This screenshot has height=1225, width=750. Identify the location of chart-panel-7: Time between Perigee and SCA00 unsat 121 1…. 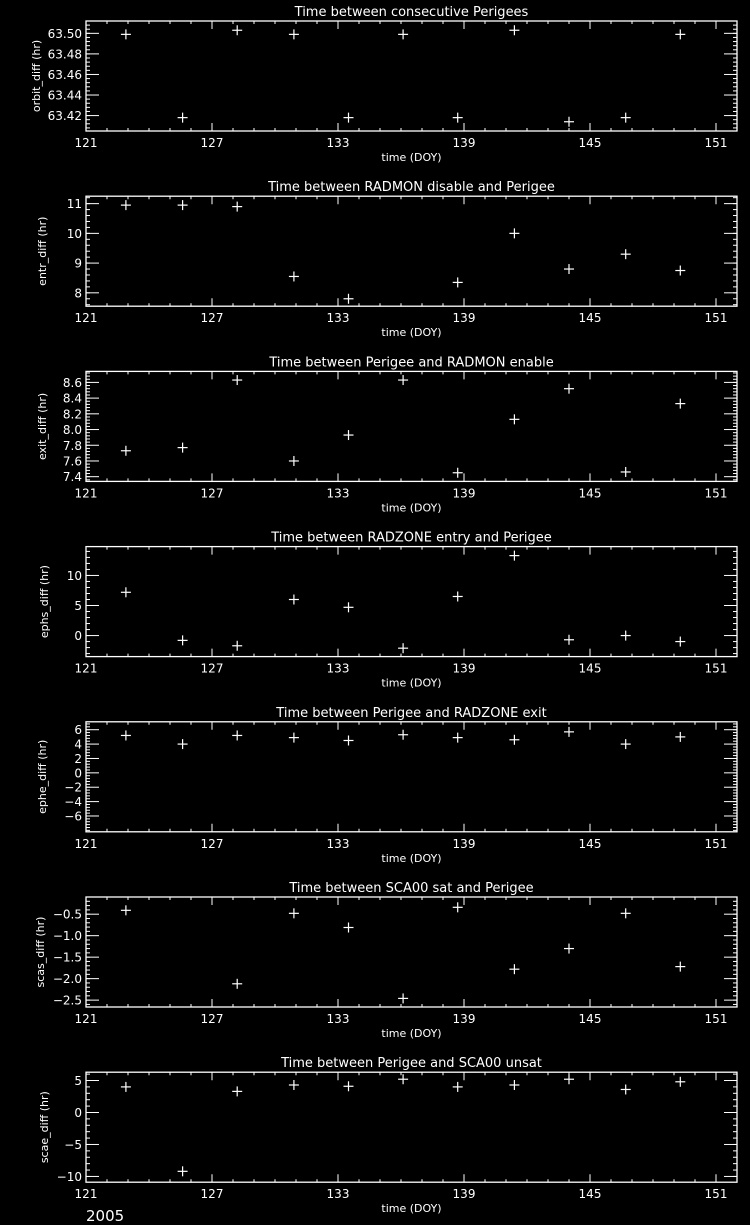
(388, 1135).